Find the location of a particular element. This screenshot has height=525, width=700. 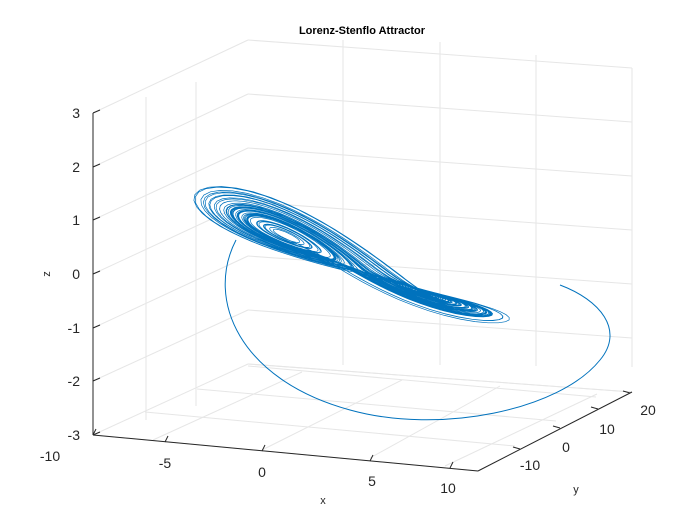

x-tick-labels: -10 -5 0 5 10 is located at coordinates (248, 472).